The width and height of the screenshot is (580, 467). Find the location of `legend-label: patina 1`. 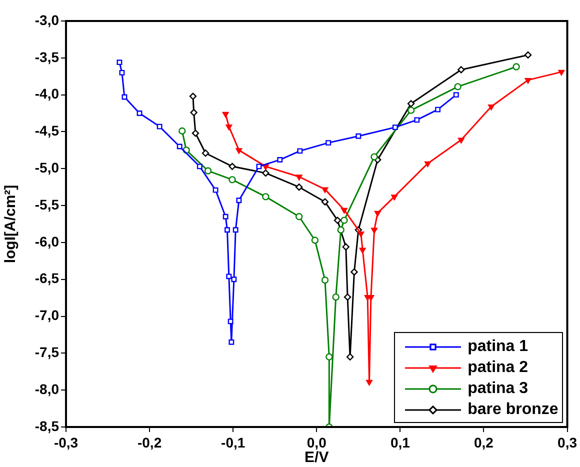

legend-label: patina 1 is located at coordinates (498, 347).